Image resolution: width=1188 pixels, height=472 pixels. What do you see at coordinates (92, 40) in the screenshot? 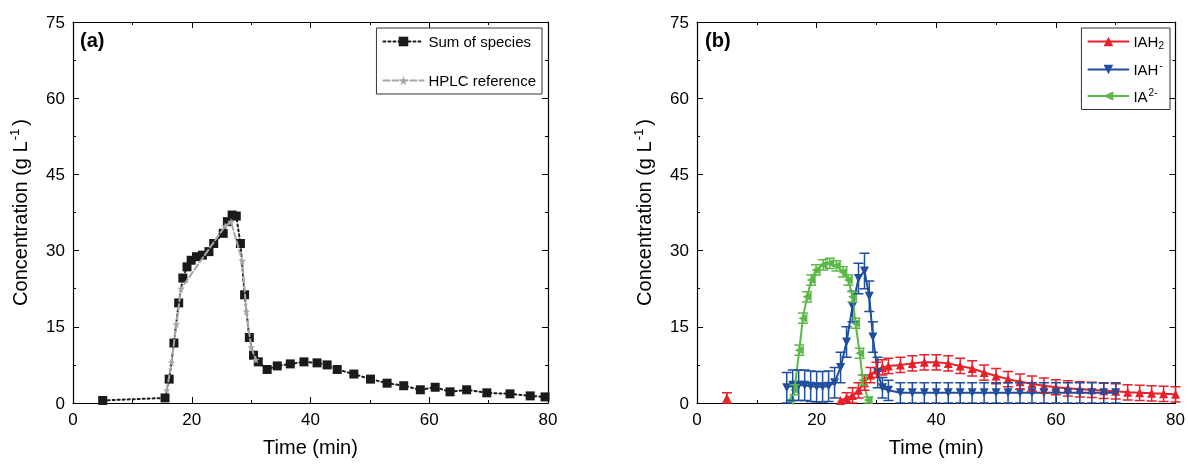
I see `annotation: (a)` at bounding box center [92, 40].